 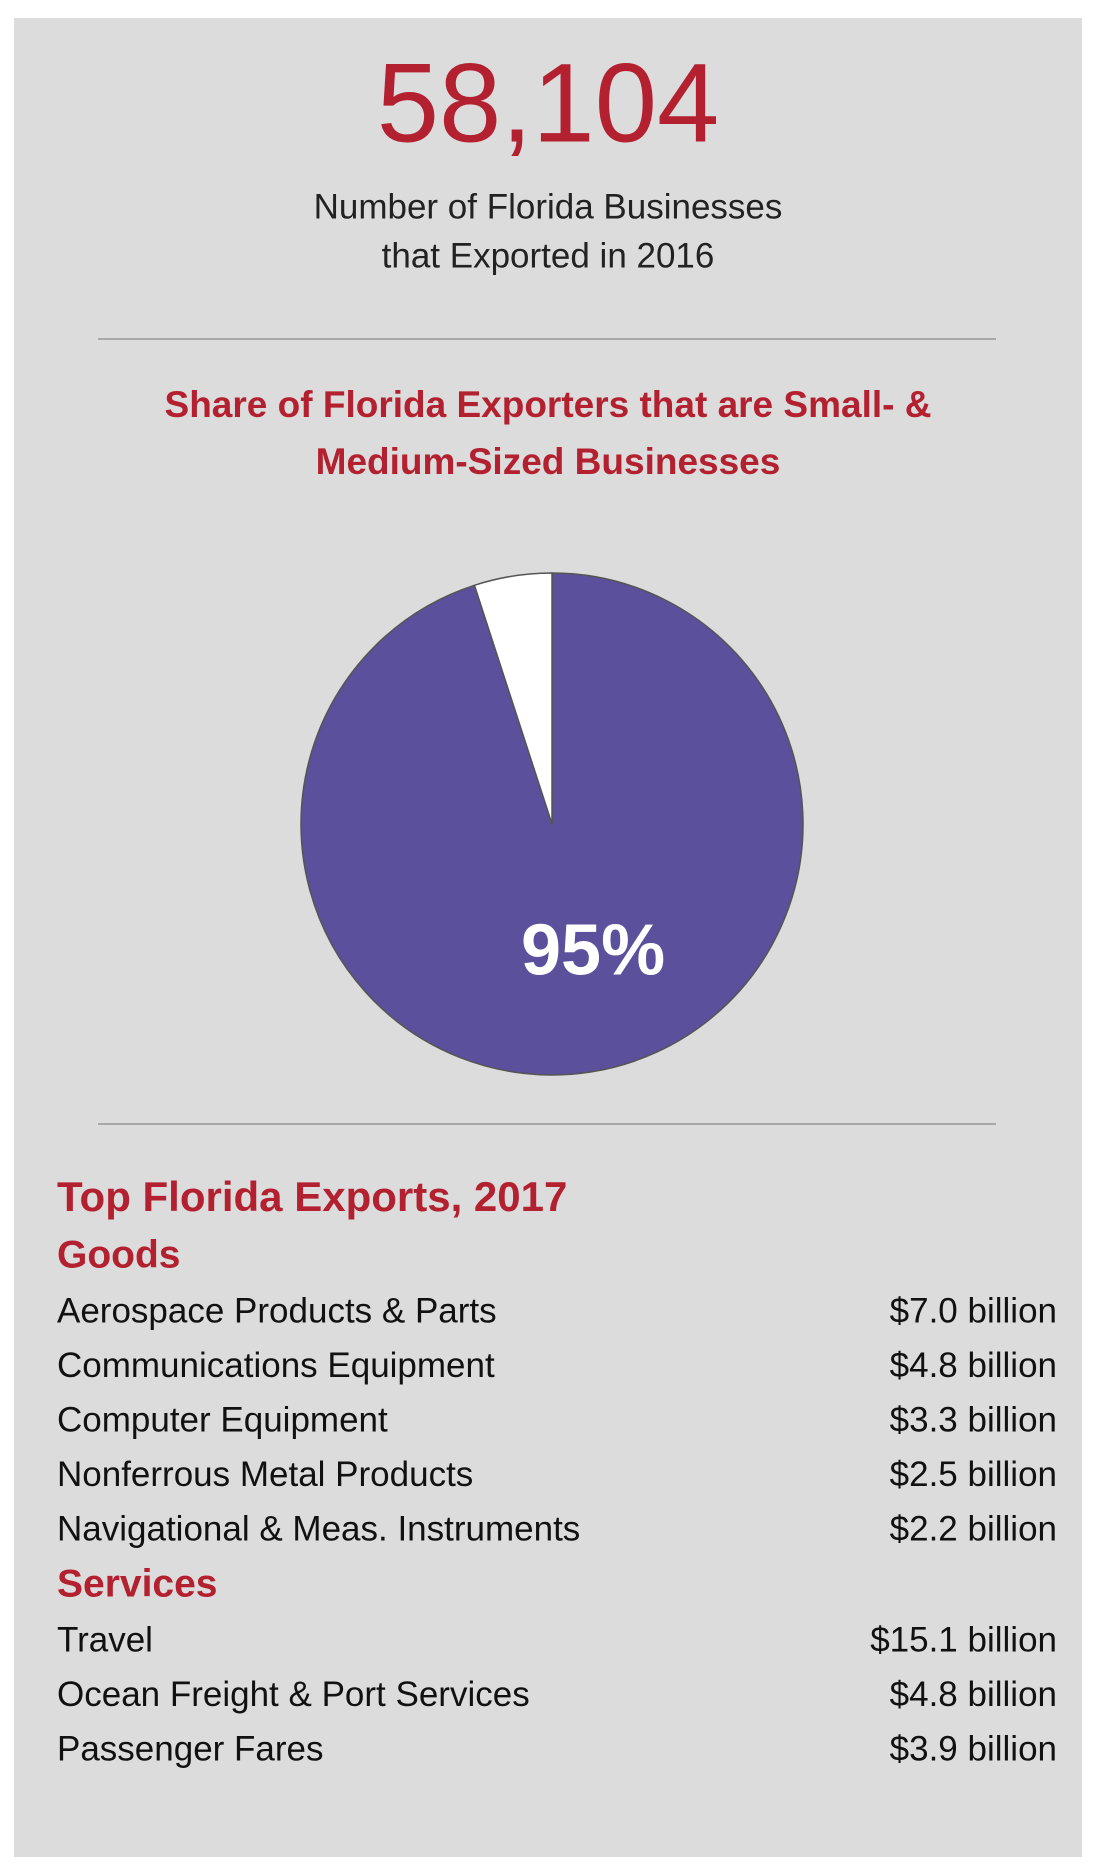 What do you see at coordinates (312, 1196) in the screenshot?
I see `exports-title: Top Florida Exports, 2017` at bounding box center [312, 1196].